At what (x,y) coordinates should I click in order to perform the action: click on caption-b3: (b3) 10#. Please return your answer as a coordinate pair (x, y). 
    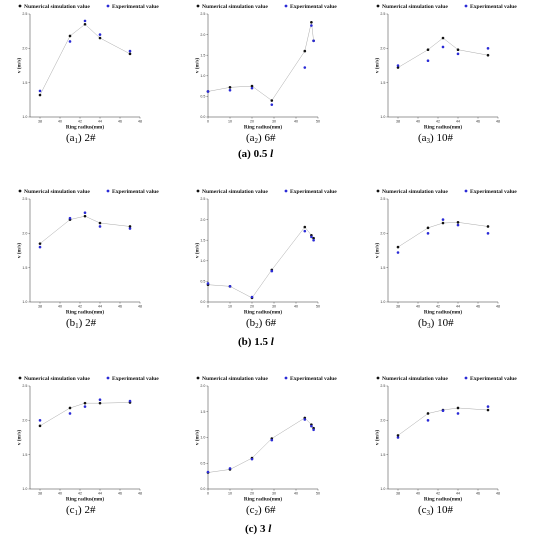
    Looking at the image, I should click on (436, 323).